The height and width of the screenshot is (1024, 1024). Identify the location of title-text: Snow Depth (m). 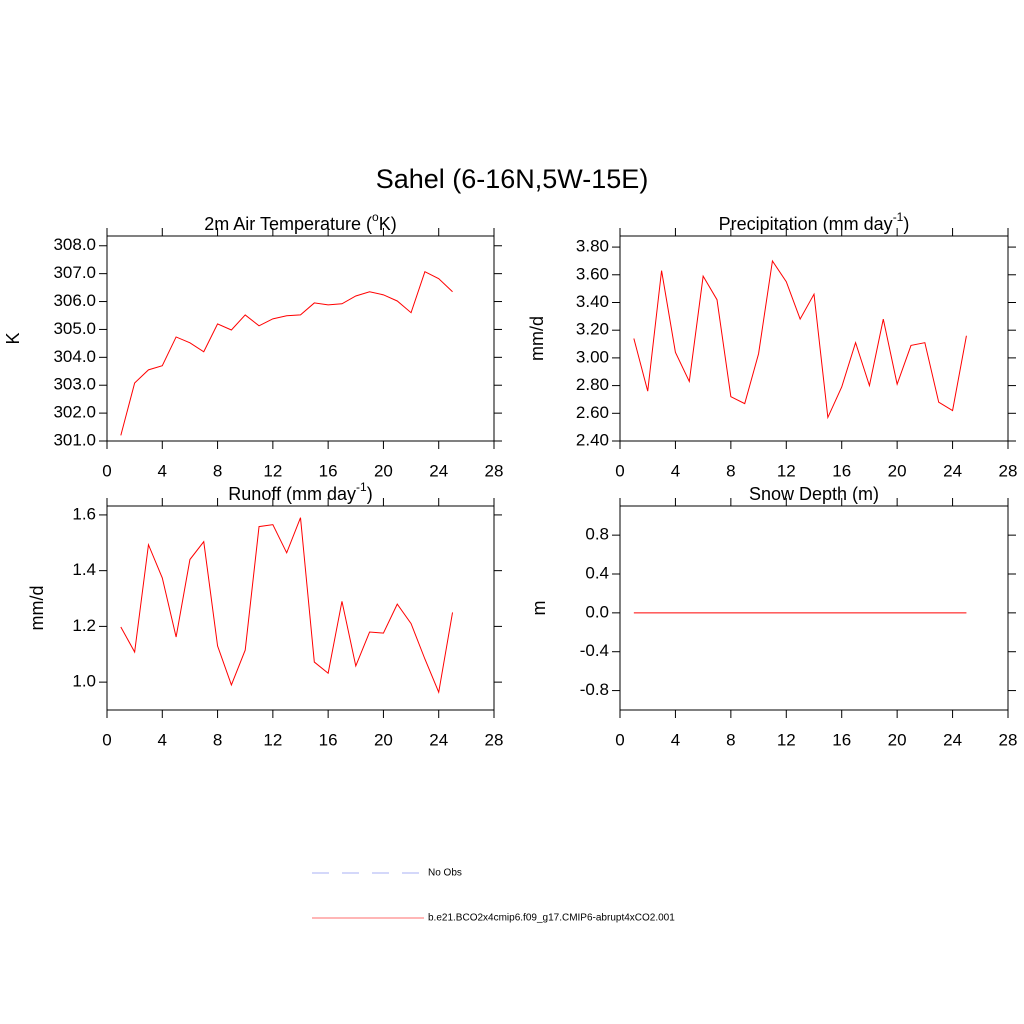
(814, 494).